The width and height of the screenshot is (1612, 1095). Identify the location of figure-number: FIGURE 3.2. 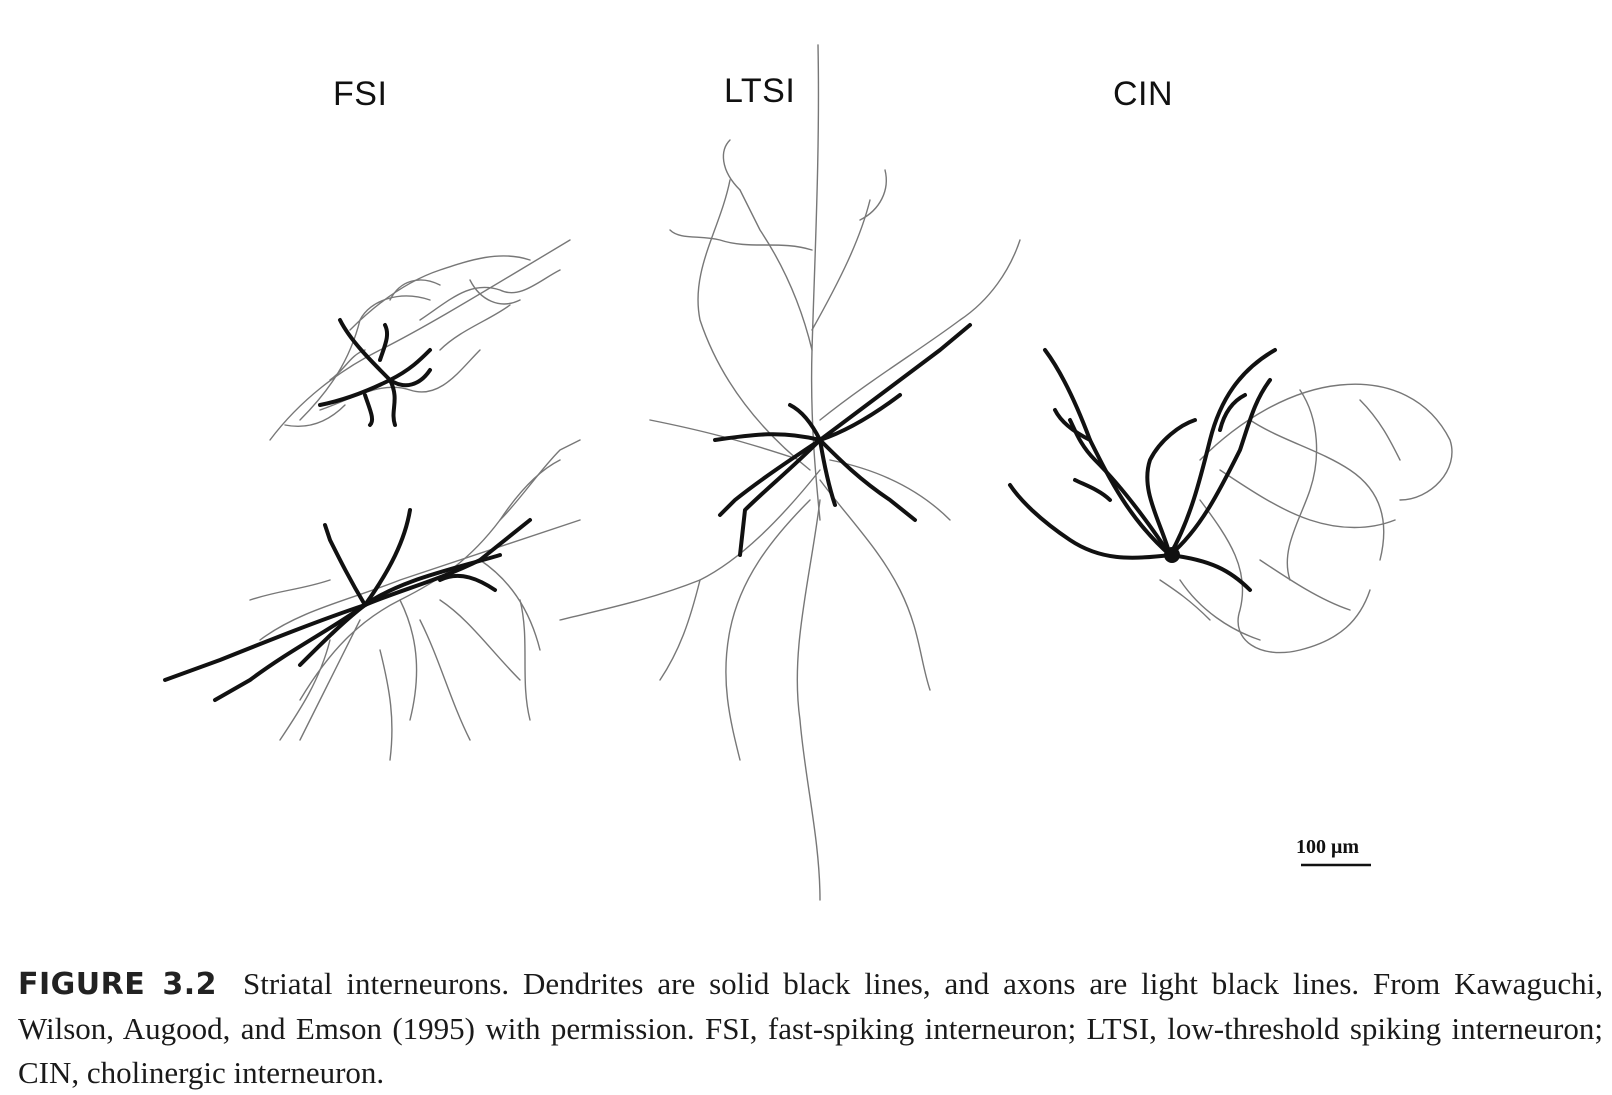
(117, 984).